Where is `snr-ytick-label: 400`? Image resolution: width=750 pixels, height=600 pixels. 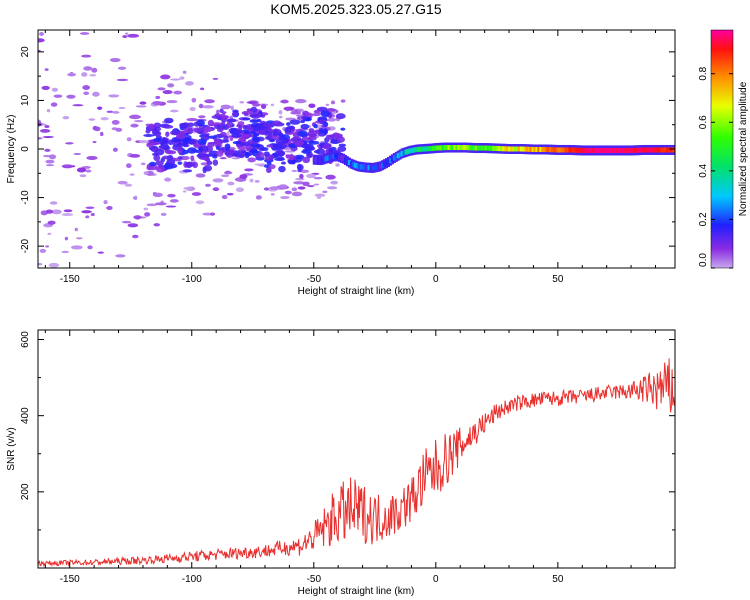
snr-ytick-label: 400 is located at coordinates (25, 415).